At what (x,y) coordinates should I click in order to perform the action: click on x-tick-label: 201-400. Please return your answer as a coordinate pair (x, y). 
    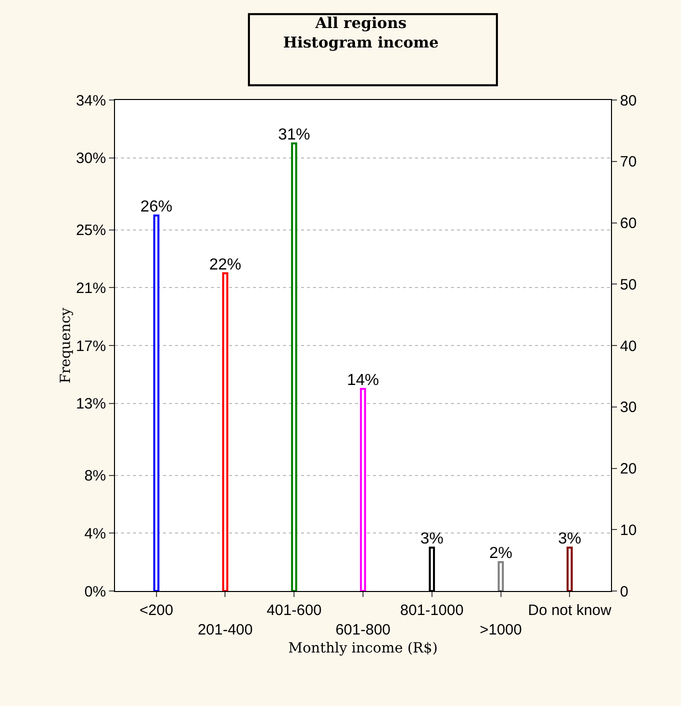
    Looking at the image, I should click on (225, 630).